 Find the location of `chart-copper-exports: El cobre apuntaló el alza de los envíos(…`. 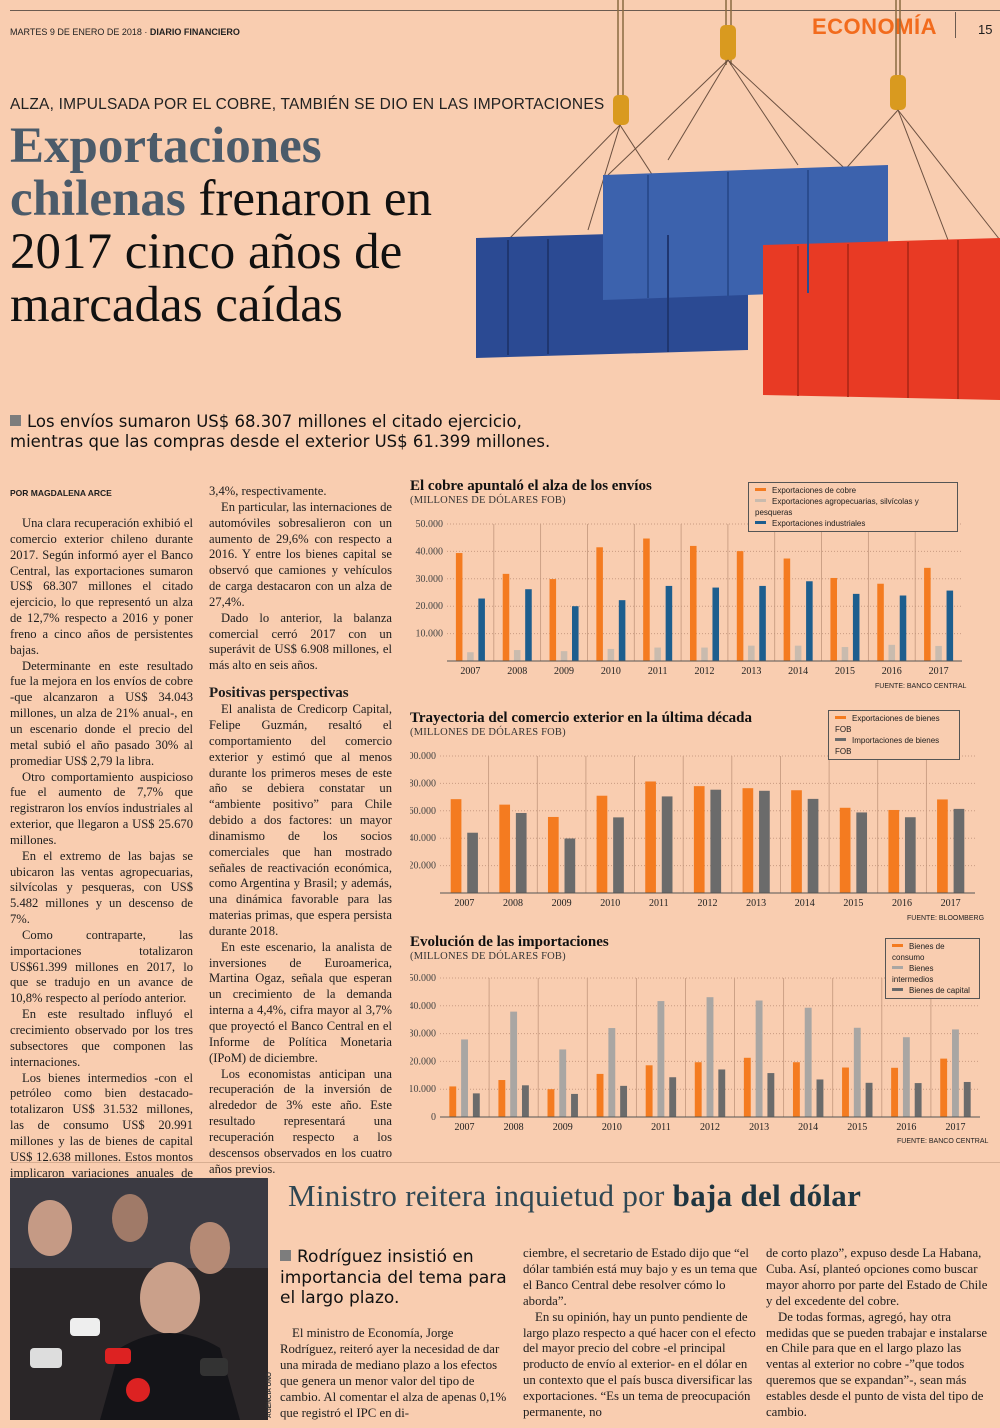

chart-copper-exports: El cobre apuntaló el alza de los envíos(… is located at coordinates (705, 585).